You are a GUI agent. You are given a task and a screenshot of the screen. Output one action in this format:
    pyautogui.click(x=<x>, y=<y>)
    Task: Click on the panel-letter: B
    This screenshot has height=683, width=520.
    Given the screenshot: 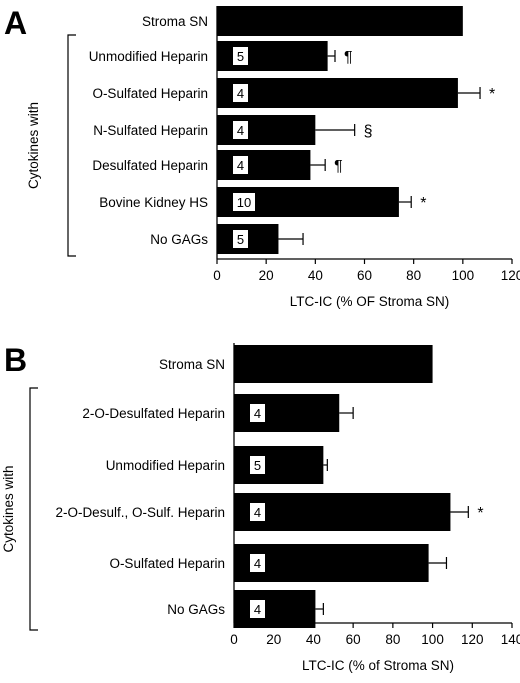 What is the action you would take?
    pyautogui.click(x=15, y=360)
    